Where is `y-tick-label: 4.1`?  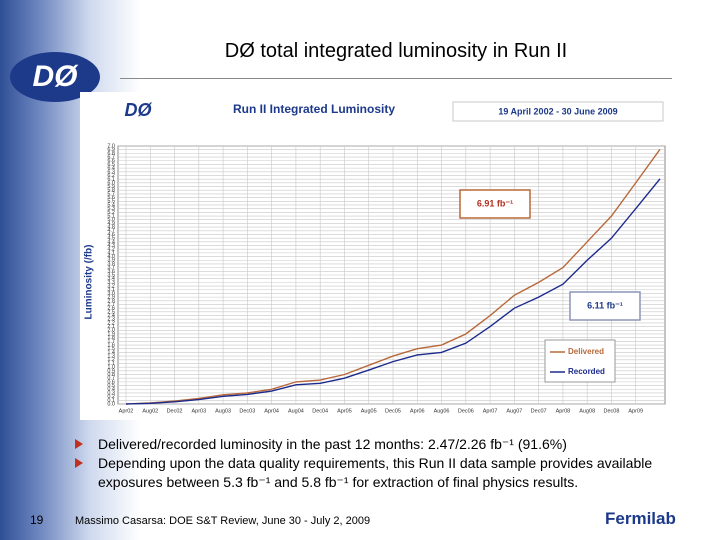 y-tick-label: 4.1 is located at coordinates (111, 253).